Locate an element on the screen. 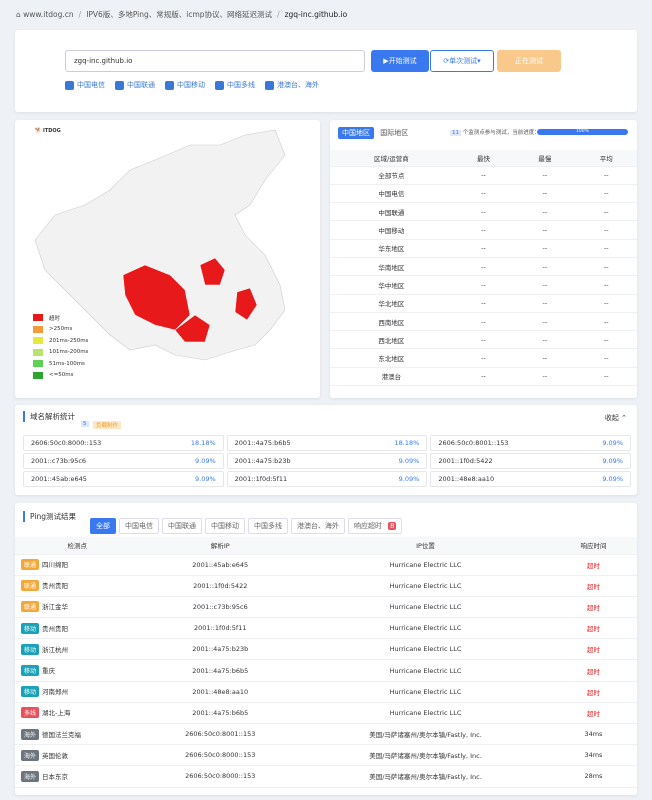  filter-text: 全部 is located at coordinates (103, 526).